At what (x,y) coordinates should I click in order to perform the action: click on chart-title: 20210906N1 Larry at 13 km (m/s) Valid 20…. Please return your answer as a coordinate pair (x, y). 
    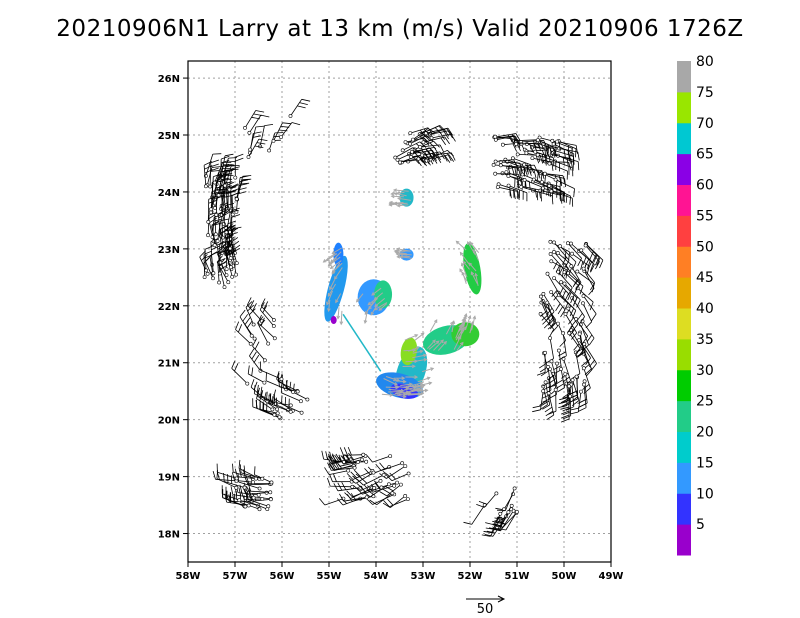
    Looking at the image, I should click on (400, 29).